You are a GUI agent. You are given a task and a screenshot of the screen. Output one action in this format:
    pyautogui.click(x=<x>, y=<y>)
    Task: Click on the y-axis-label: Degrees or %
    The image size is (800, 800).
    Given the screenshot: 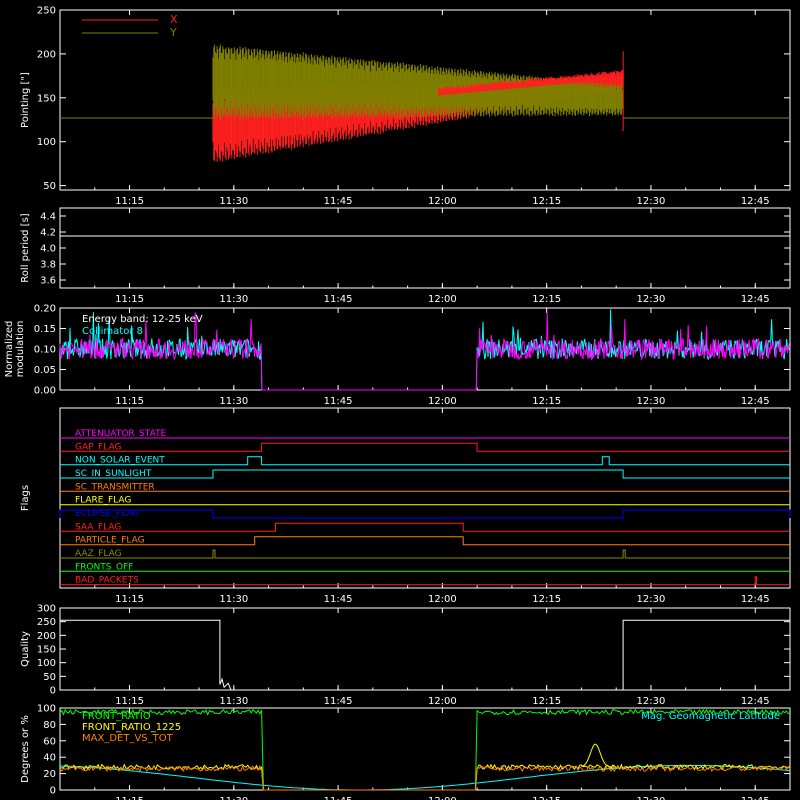 What is the action you would take?
    pyautogui.click(x=25, y=749)
    